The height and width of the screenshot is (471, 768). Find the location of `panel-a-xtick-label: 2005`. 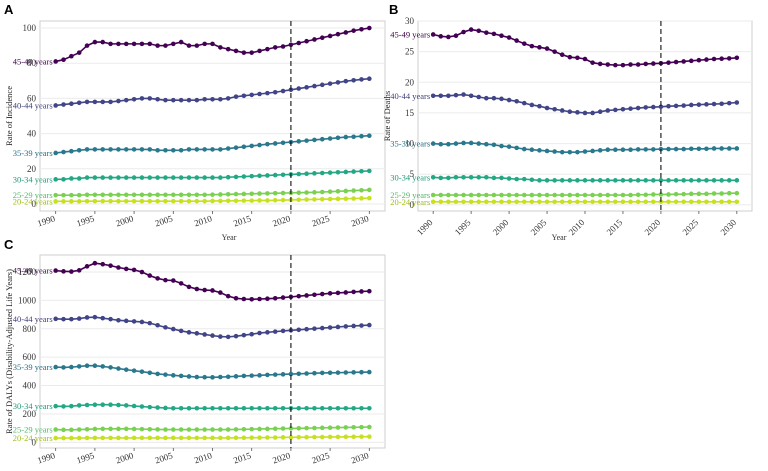

panel-a-xtick-label: 2005 is located at coordinates (164, 220).